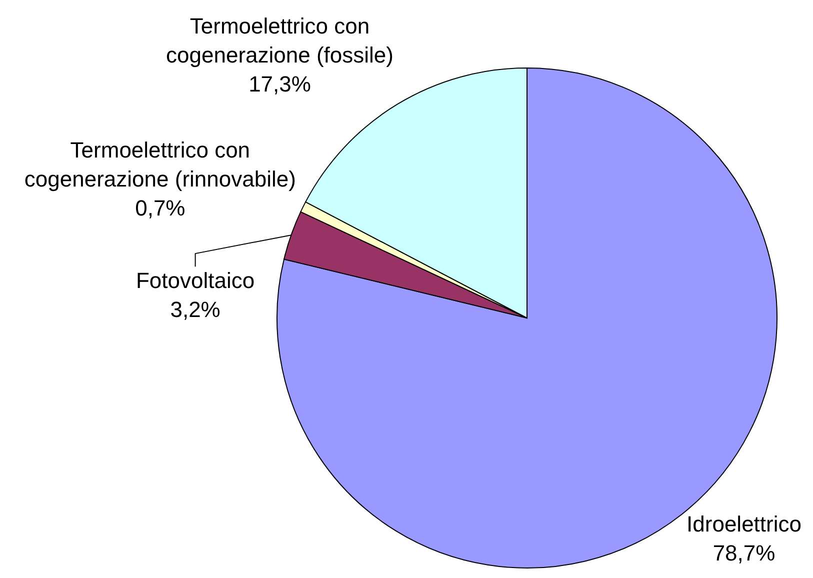 The height and width of the screenshot is (578, 813). What do you see at coordinates (160, 207) in the screenshot?
I see `data-label: 0,7%` at bounding box center [160, 207].